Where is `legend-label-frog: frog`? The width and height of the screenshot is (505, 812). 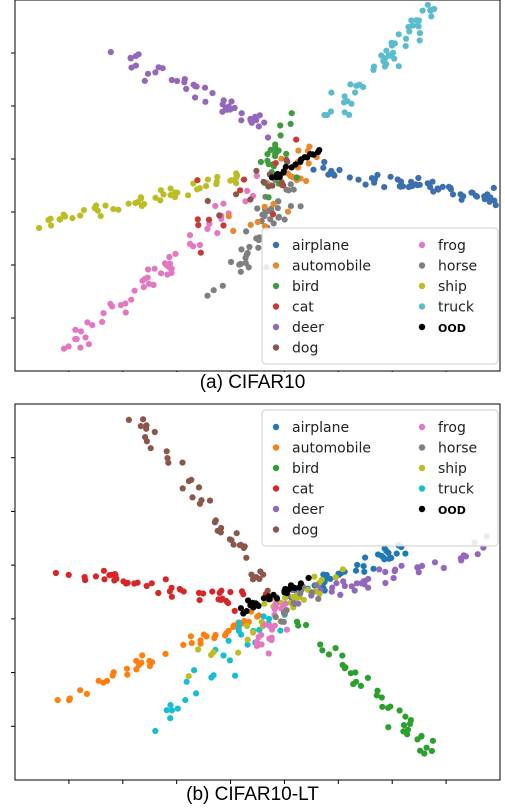
legend-label-frog: frog is located at coordinates (452, 246).